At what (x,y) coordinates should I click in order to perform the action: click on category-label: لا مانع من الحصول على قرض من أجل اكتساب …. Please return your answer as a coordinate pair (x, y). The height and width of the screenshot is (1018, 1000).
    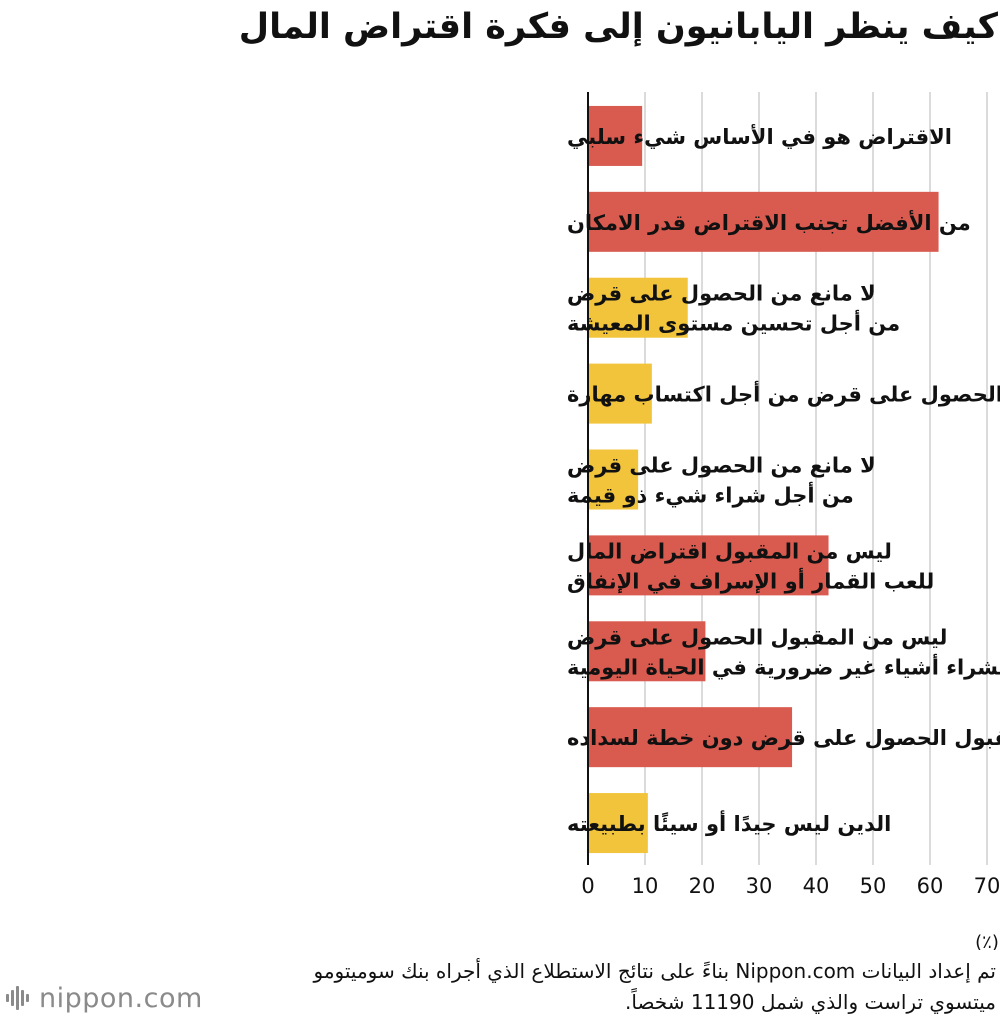
    Looking at the image, I should click on (783, 393).